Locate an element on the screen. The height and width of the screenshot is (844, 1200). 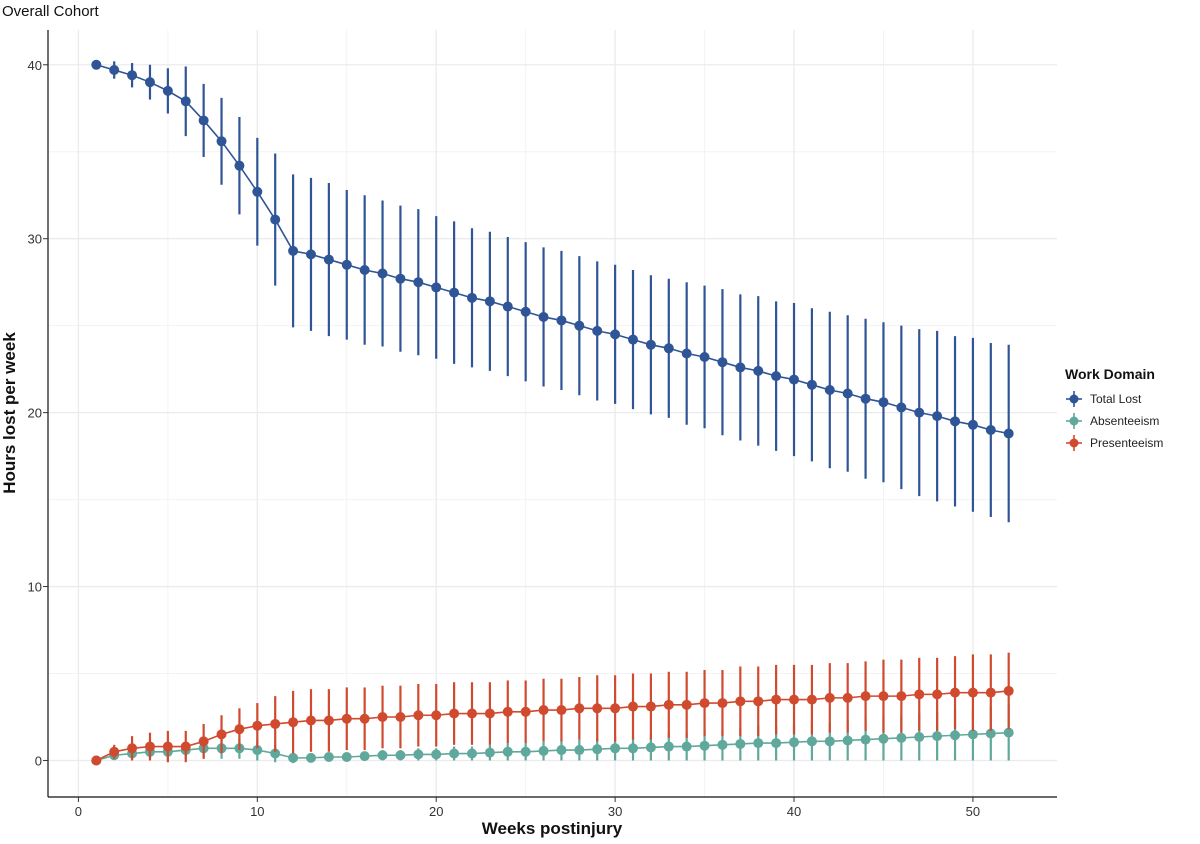
y-tick-label: 0 is located at coordinates (38, 760).